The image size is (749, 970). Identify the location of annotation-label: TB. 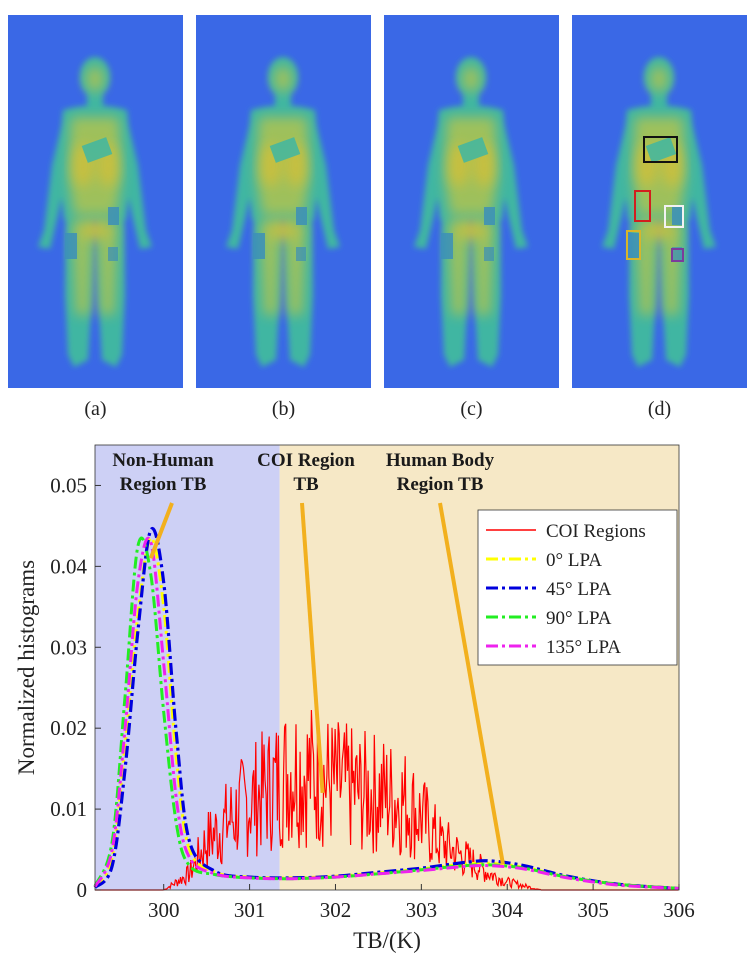
(306, 484).